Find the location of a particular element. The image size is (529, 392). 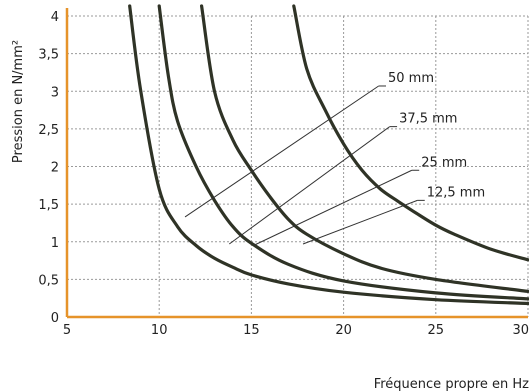

x-tick-label: 20 is located at coordinates (343, 330).